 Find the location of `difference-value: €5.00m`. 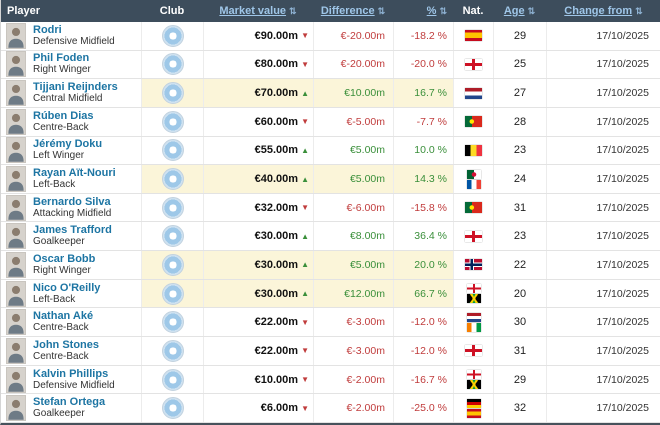

difference-value: €5.00m is located at coordinates (367, 150).